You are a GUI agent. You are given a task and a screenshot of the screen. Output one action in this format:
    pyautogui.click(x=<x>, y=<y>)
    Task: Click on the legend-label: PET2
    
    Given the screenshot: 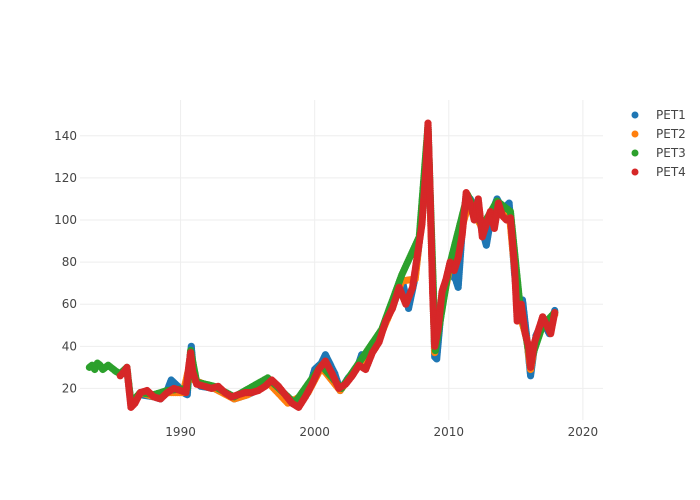 What is the action you would take?
    pyautogui.click(x=671, y=134)
    